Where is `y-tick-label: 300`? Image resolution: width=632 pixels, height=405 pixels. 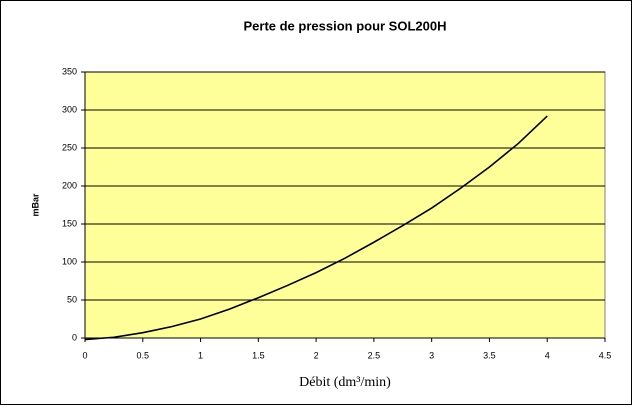 y-tick-label: 300 is located at coordinates (69, 109).